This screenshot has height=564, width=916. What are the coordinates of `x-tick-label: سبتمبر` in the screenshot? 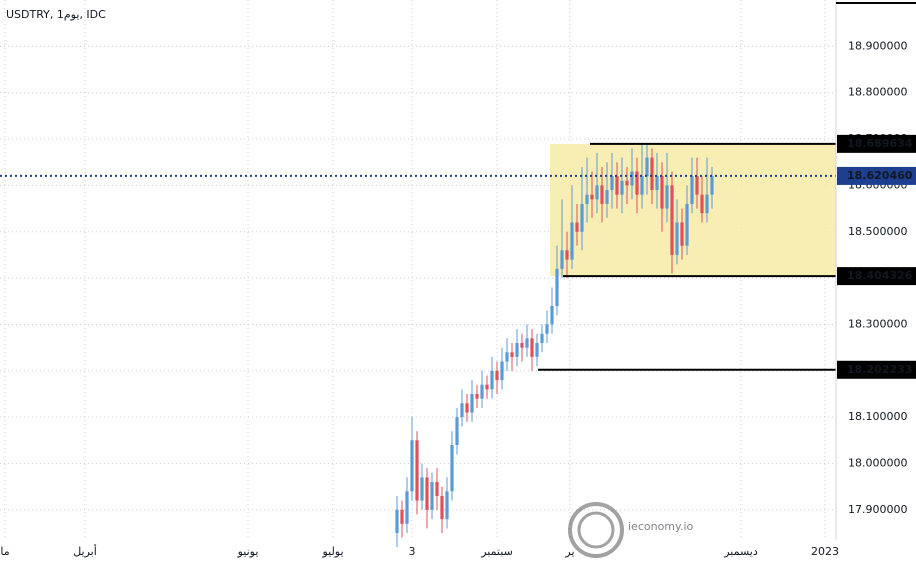 It's located at (496, 551).